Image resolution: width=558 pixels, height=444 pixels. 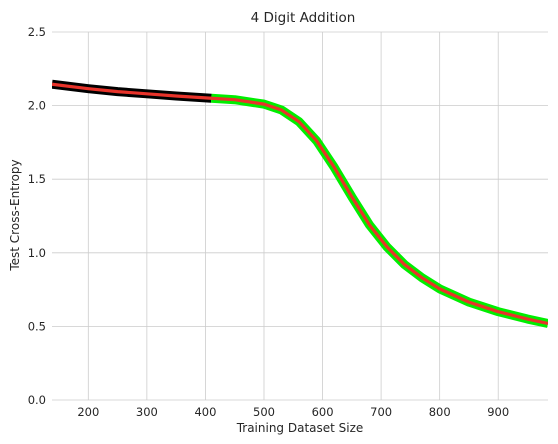 What do you see at coordinates (205, 412) in the screenshot?
I see `x-tick-label-2: 400` at bounding box center [205, 412].